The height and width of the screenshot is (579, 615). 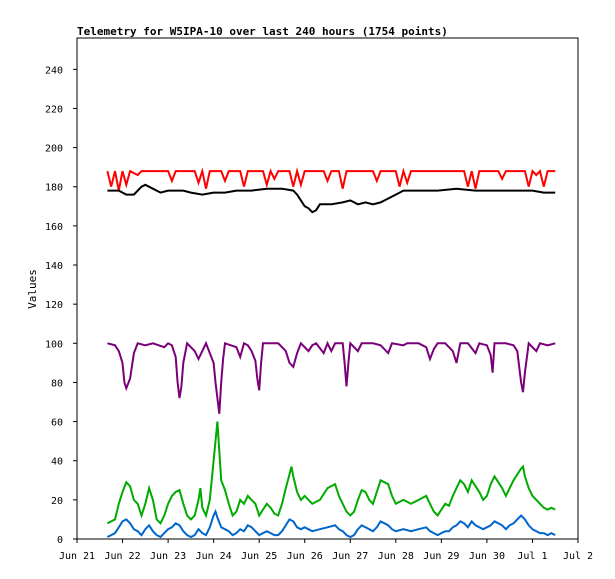 What do you see at coordinates (54, 109) in the screenshot?
I see `y-tick-label: 220` at bounding box center [54, 109].